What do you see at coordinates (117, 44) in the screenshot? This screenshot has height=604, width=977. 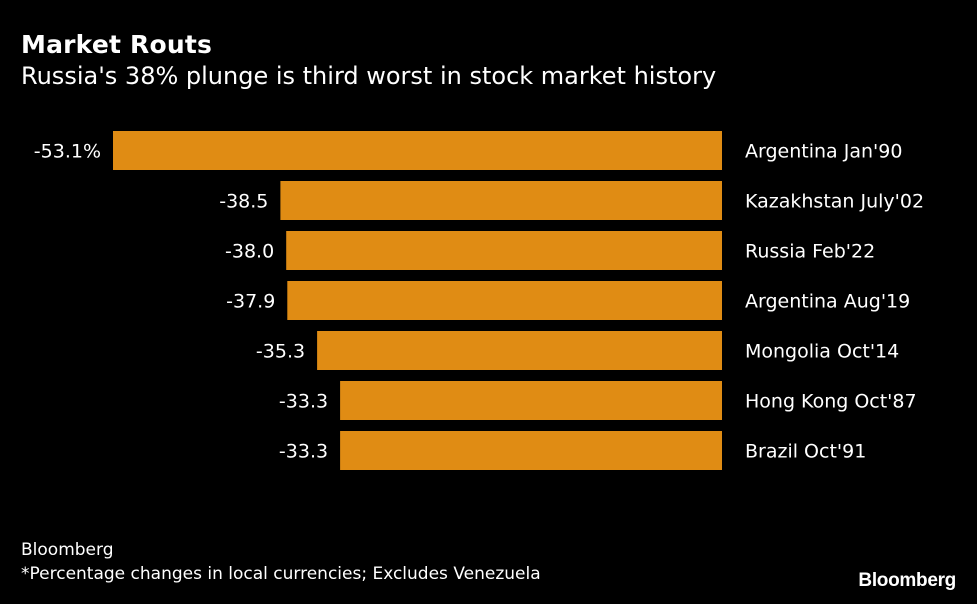 I see `chart-title: Market Routs` at bounding box center [117, 44].